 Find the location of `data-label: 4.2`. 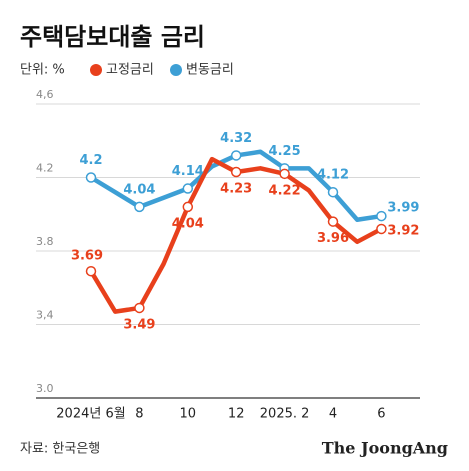

data-label: 4.2 is located at coordinates (90, 160).